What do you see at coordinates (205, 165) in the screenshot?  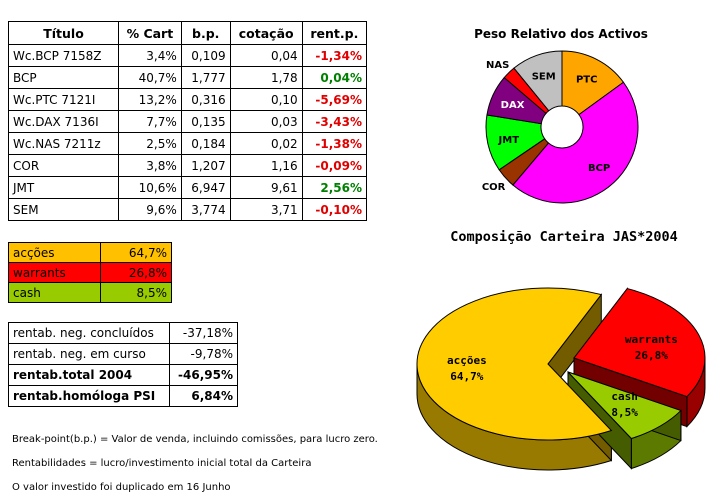 I see `cell-bp: 1,207` at bounding box center [205, 165].